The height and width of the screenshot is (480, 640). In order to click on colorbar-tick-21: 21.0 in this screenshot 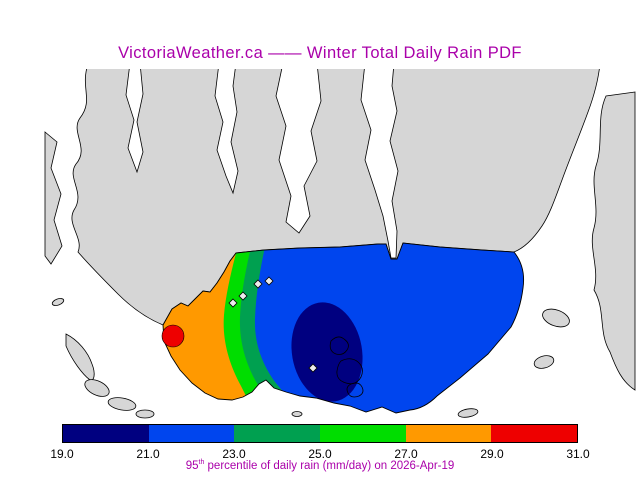, I will do `click(148, 454)`.